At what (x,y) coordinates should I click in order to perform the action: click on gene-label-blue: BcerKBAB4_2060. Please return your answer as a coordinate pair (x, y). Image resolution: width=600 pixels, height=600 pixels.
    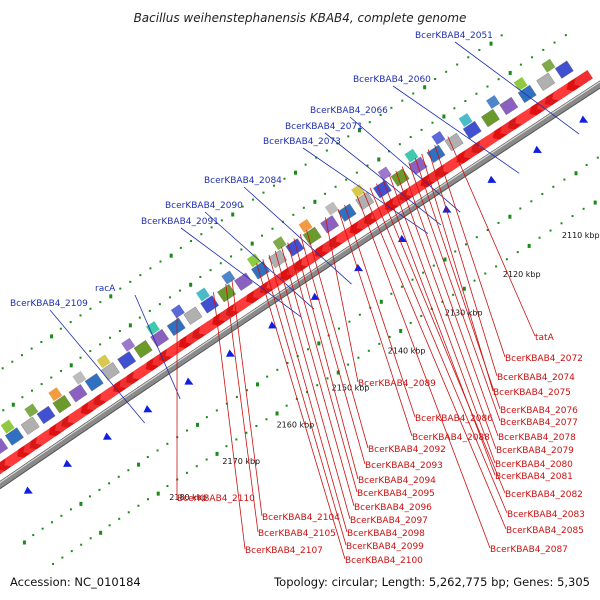
    Looking at the image, I should click on (392, 80).